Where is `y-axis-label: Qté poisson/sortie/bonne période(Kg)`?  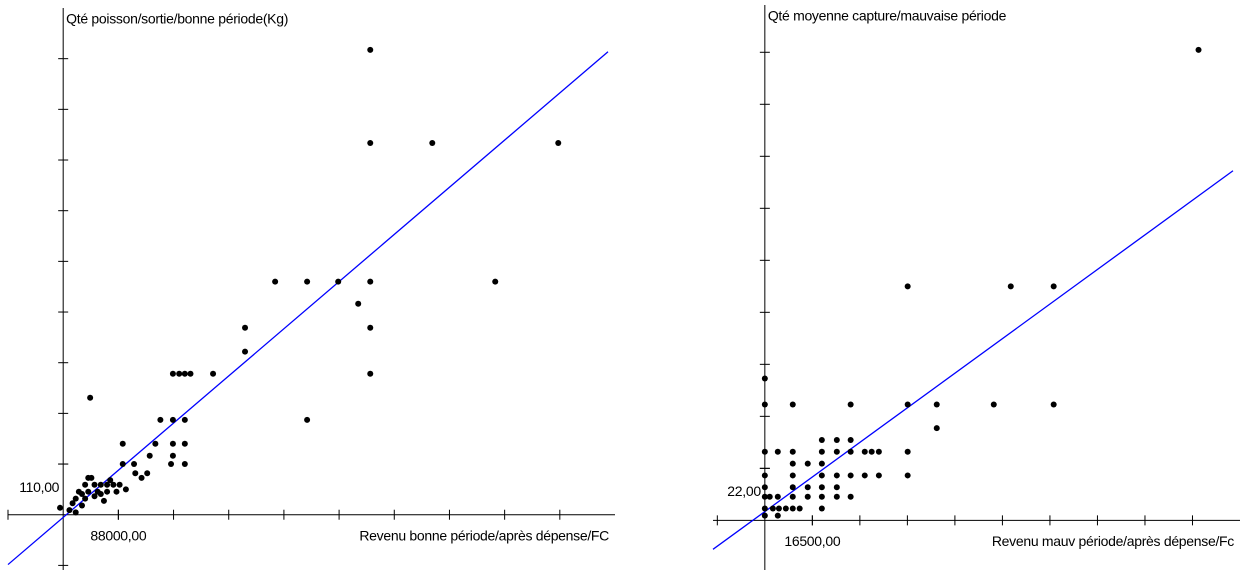 y-axis-label: Qté poisson/sortie/bonne période(Kg) is located at coordinates (177, 19).